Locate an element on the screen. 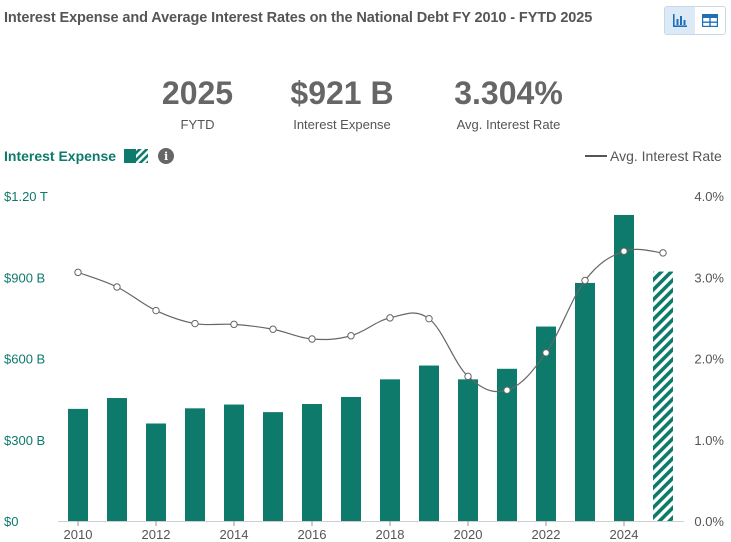 Image resolution: width=731 pixels, height=542 pixels. bar-2011 is located at coordinates (117, 459).